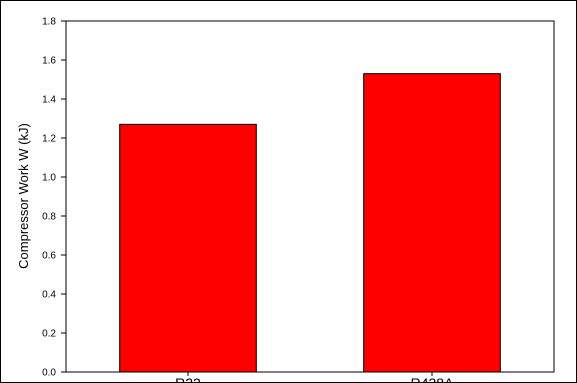 The image size is (577, 383). Describe the element at coordinates (49, 217) in the screenshot. I see `y-tick-label: 0.8` at that location.